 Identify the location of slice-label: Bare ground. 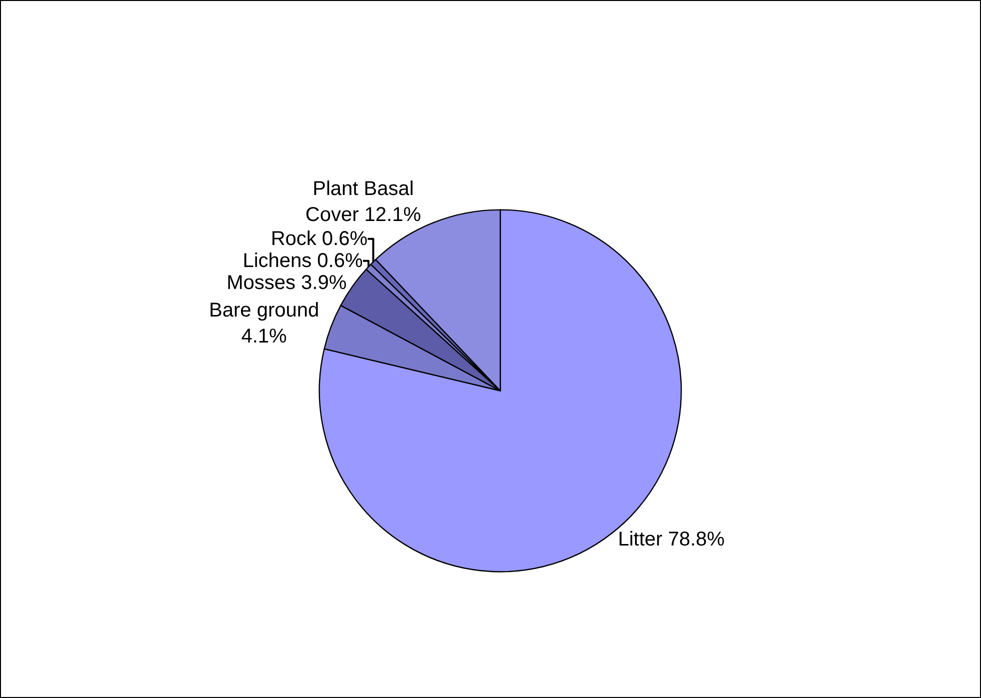
(264, 311).